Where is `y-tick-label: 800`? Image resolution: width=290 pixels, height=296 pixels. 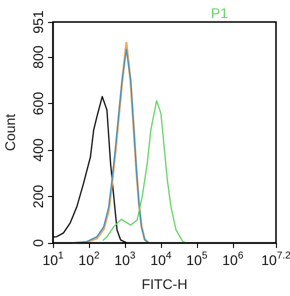
y-tick-label: 800 is located at coordinates (38, 57).